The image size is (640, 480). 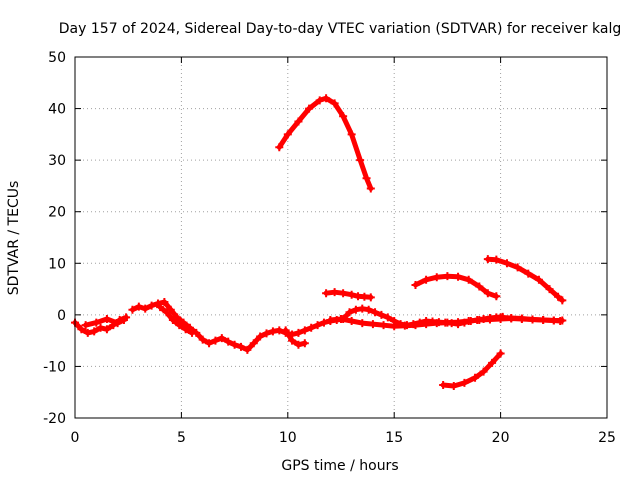 What do you see at coordinates (501, 438) in the screenshot?
I see `x-tick-label: 20` at bounding box center [501, 438].